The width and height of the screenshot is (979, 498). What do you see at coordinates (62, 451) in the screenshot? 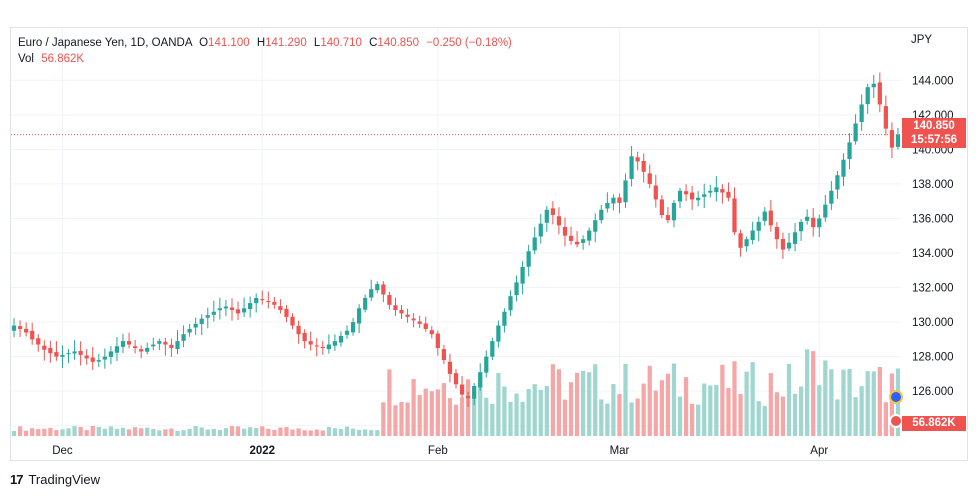
I see `x-tick-label: Dec` at bounding box center [62, 451].